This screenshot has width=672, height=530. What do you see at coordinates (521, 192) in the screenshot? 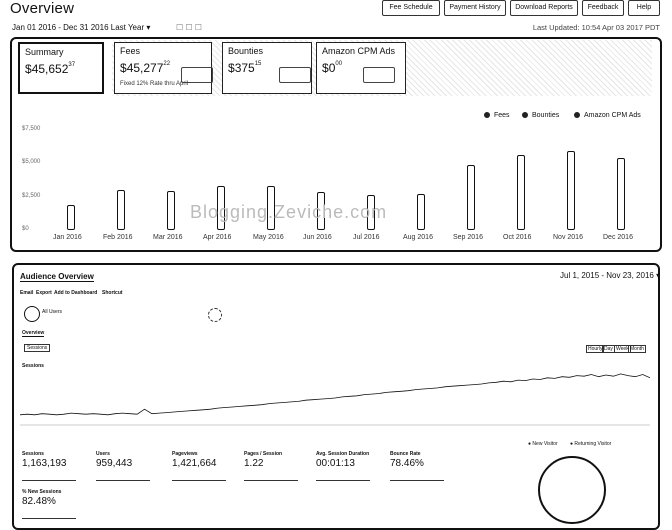
I see `bar-oct-2016` at bounding box center [521, 192].